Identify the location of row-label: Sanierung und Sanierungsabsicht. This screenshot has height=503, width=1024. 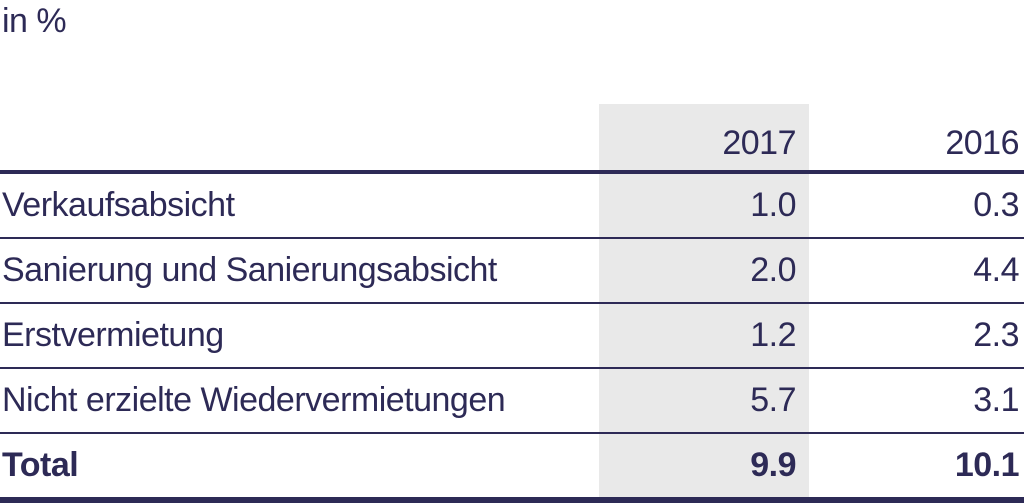
(249, 270).